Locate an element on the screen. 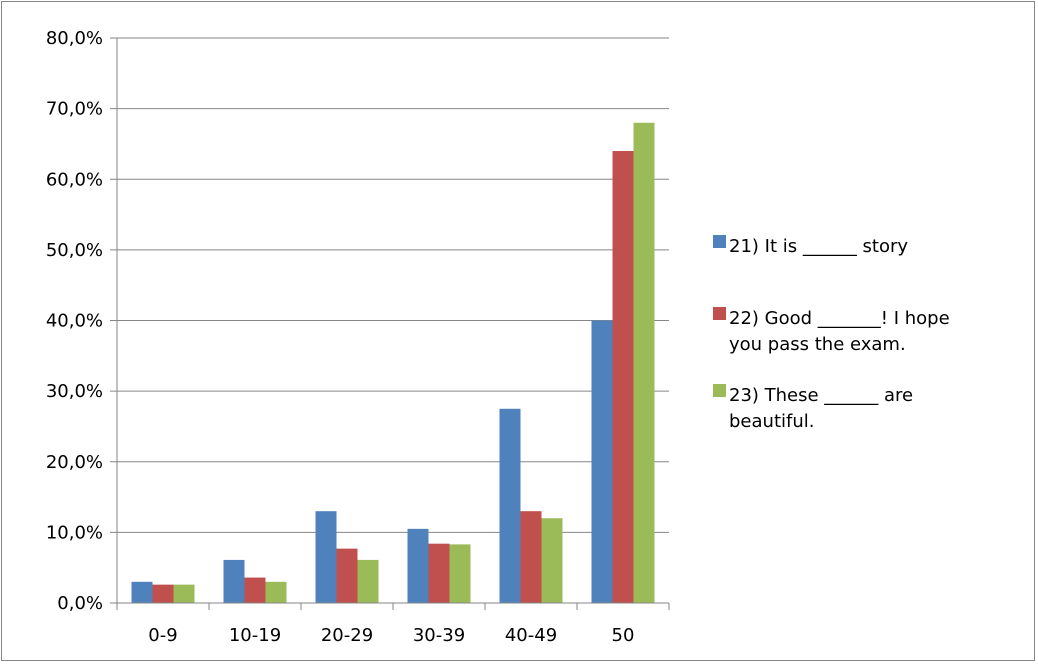 Image resolution: width=1038 pixels, height=664 pixels. y-tick-label: 40,0% is located at coordinates (74, 321).